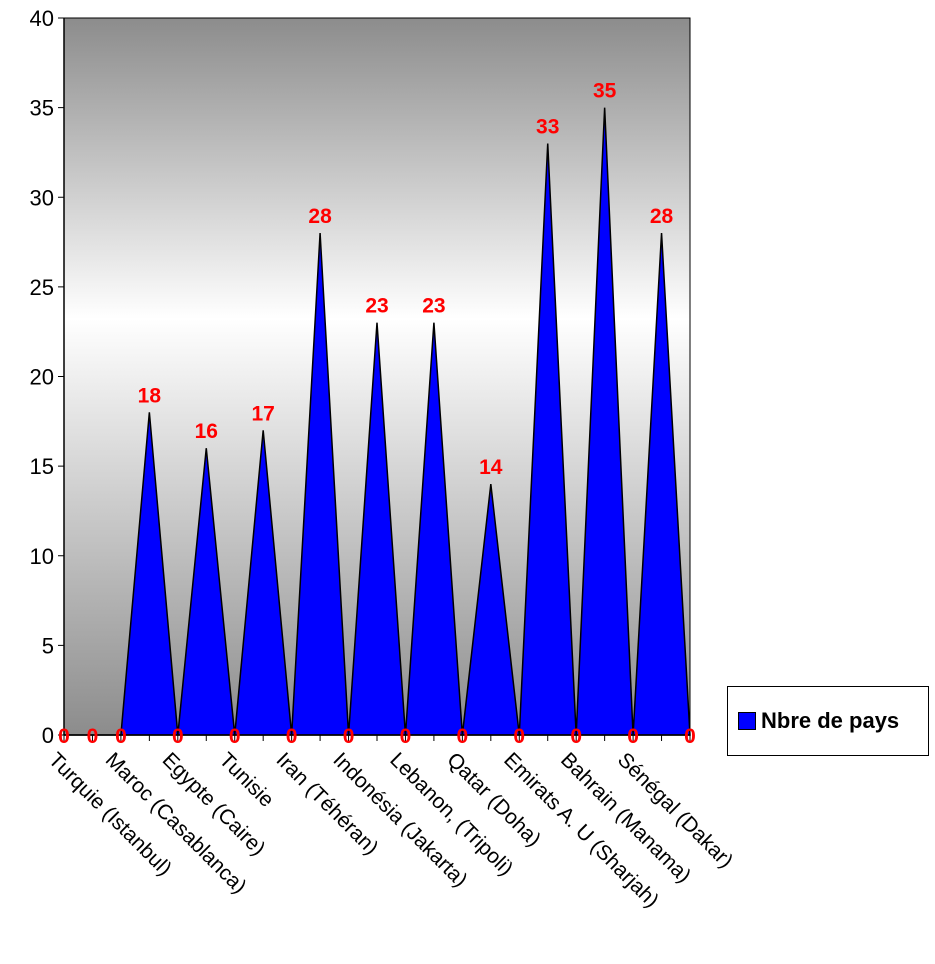 This screenshot has height=964, width=935. What do you see at coordinates (214, 804) in the screenshot?
I see `x-tick-label: Egypte (Caire)` at bounding box center [214, 804].